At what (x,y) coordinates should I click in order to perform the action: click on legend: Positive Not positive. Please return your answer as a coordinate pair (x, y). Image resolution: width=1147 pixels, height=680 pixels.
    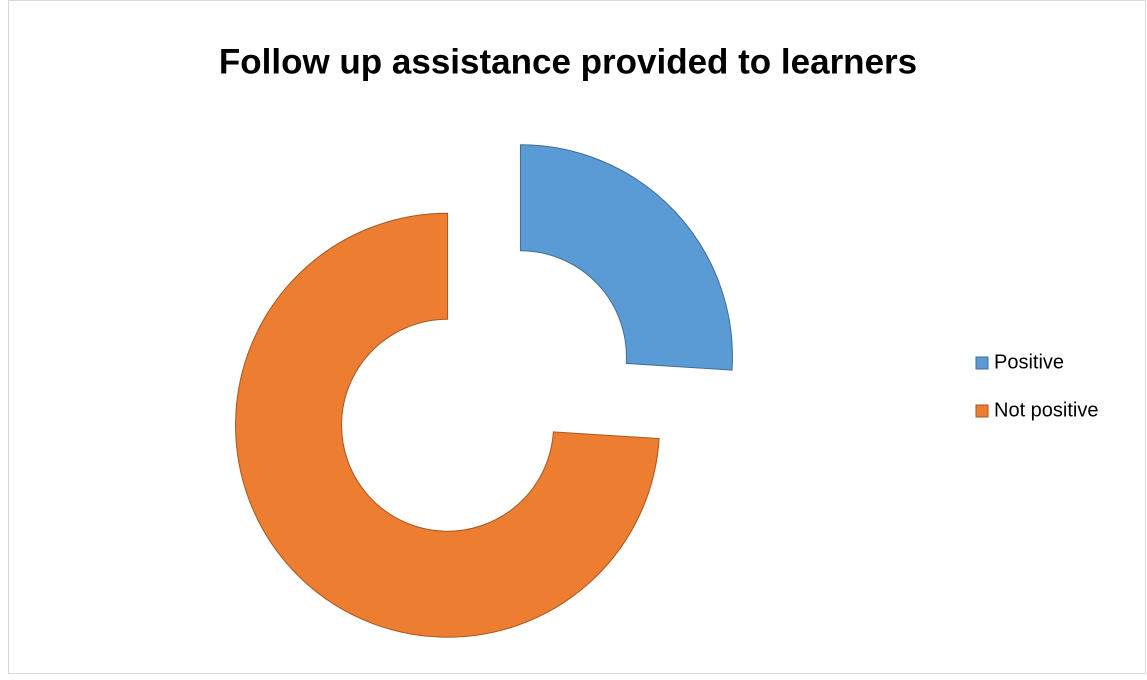
    Looking at the image, I should click on (1037, 386).